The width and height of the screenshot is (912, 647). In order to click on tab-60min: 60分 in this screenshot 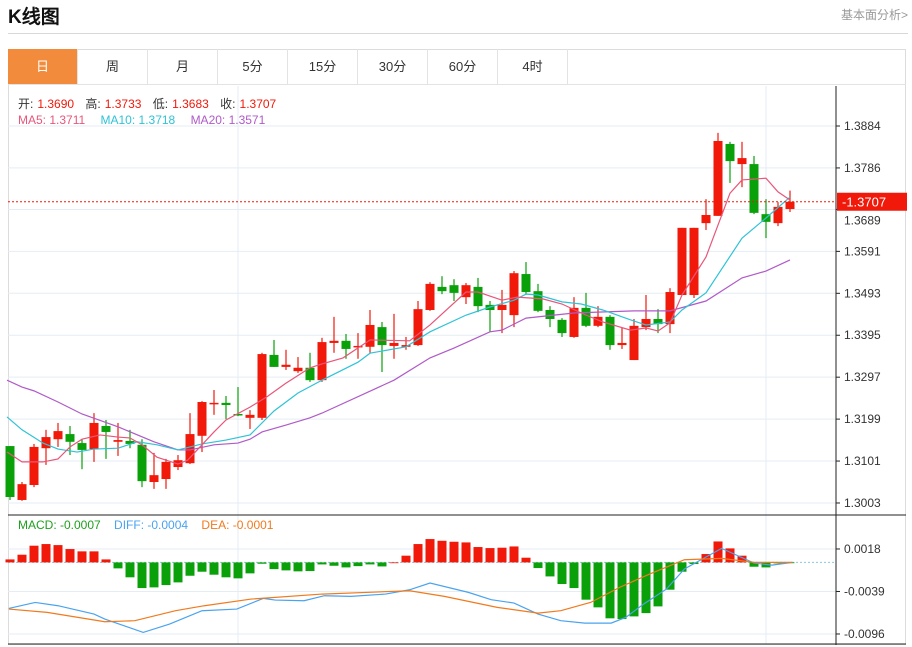, I will do `click(463, 66)`.